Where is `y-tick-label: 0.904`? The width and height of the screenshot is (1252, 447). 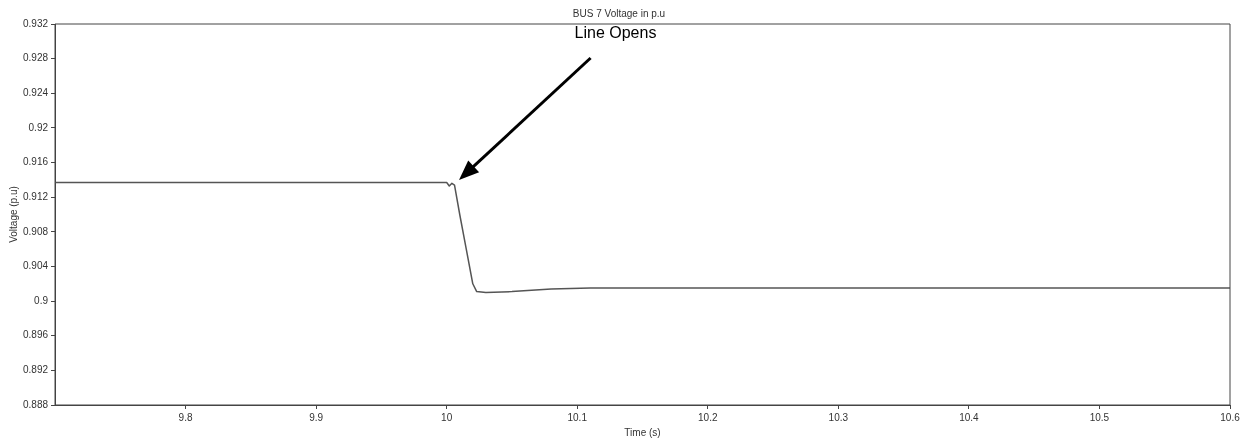
y-tick-label: 0.904 is located at coordinates (35, 266).